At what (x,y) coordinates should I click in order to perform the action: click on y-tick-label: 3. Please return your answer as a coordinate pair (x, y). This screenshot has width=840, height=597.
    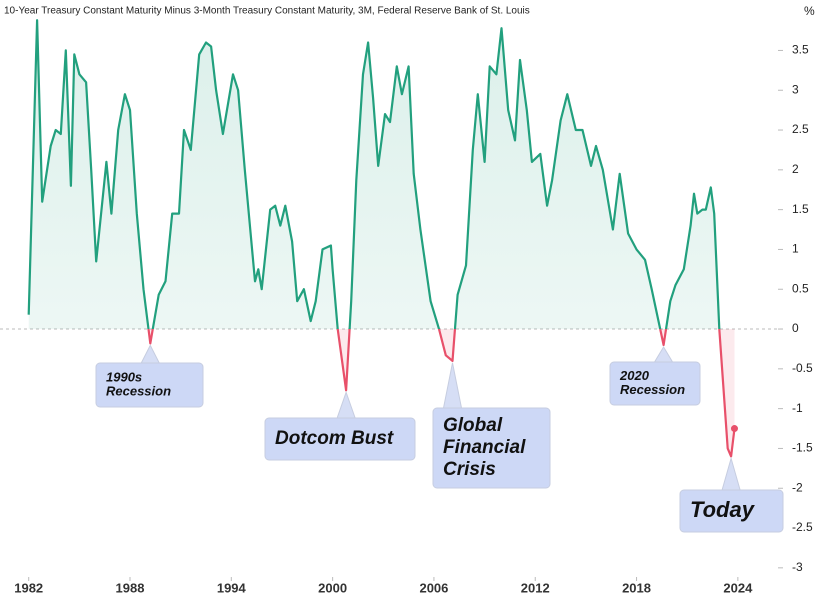
    Looking at the image, I should click on (795, 89).